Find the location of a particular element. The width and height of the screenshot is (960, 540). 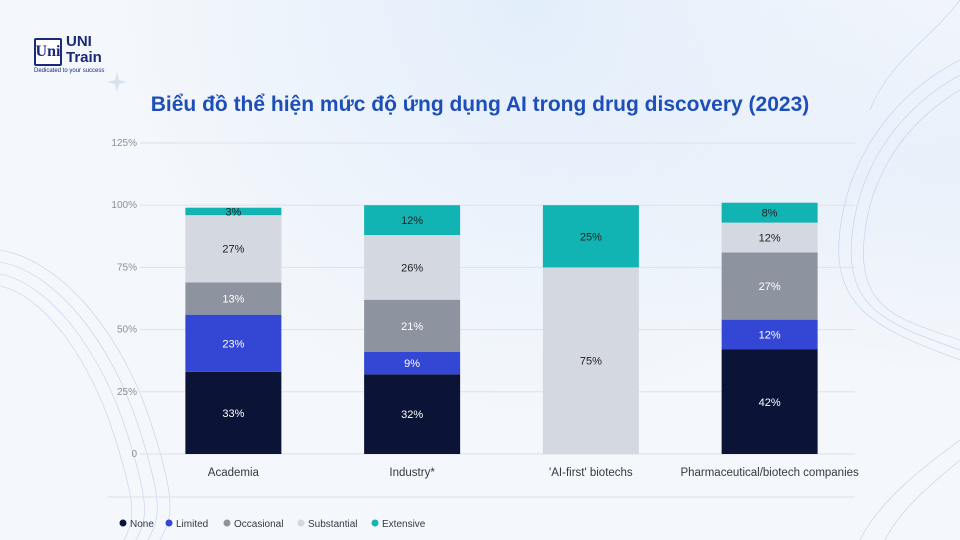

y-tick-label: 75% is located at coordinates (127, 267).